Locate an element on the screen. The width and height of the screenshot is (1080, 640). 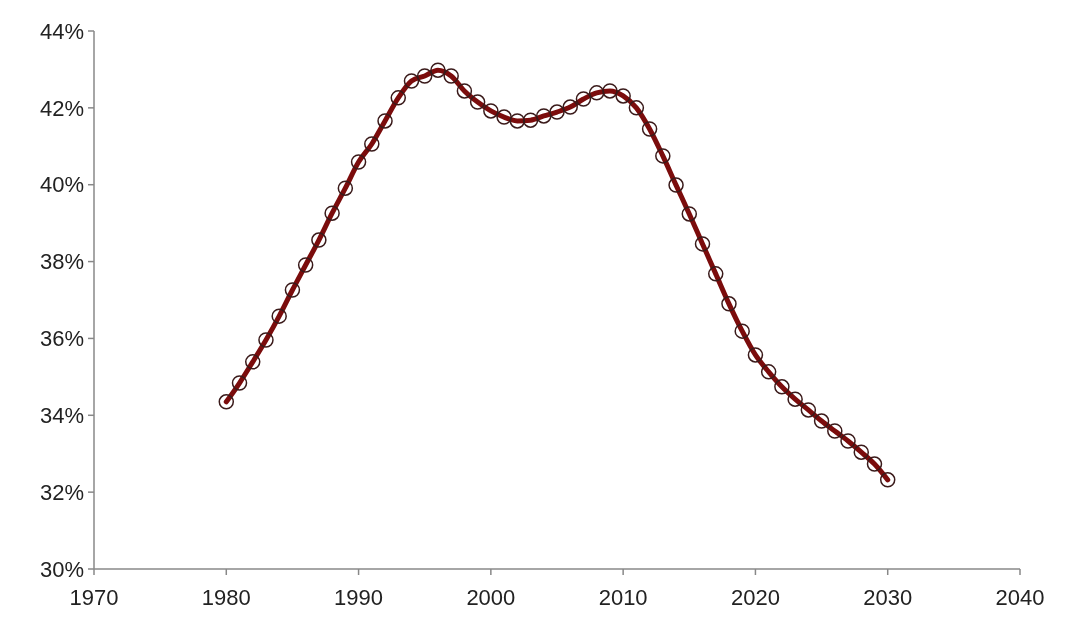
y-tick-label: 34% is located at coordinates (61, 415).